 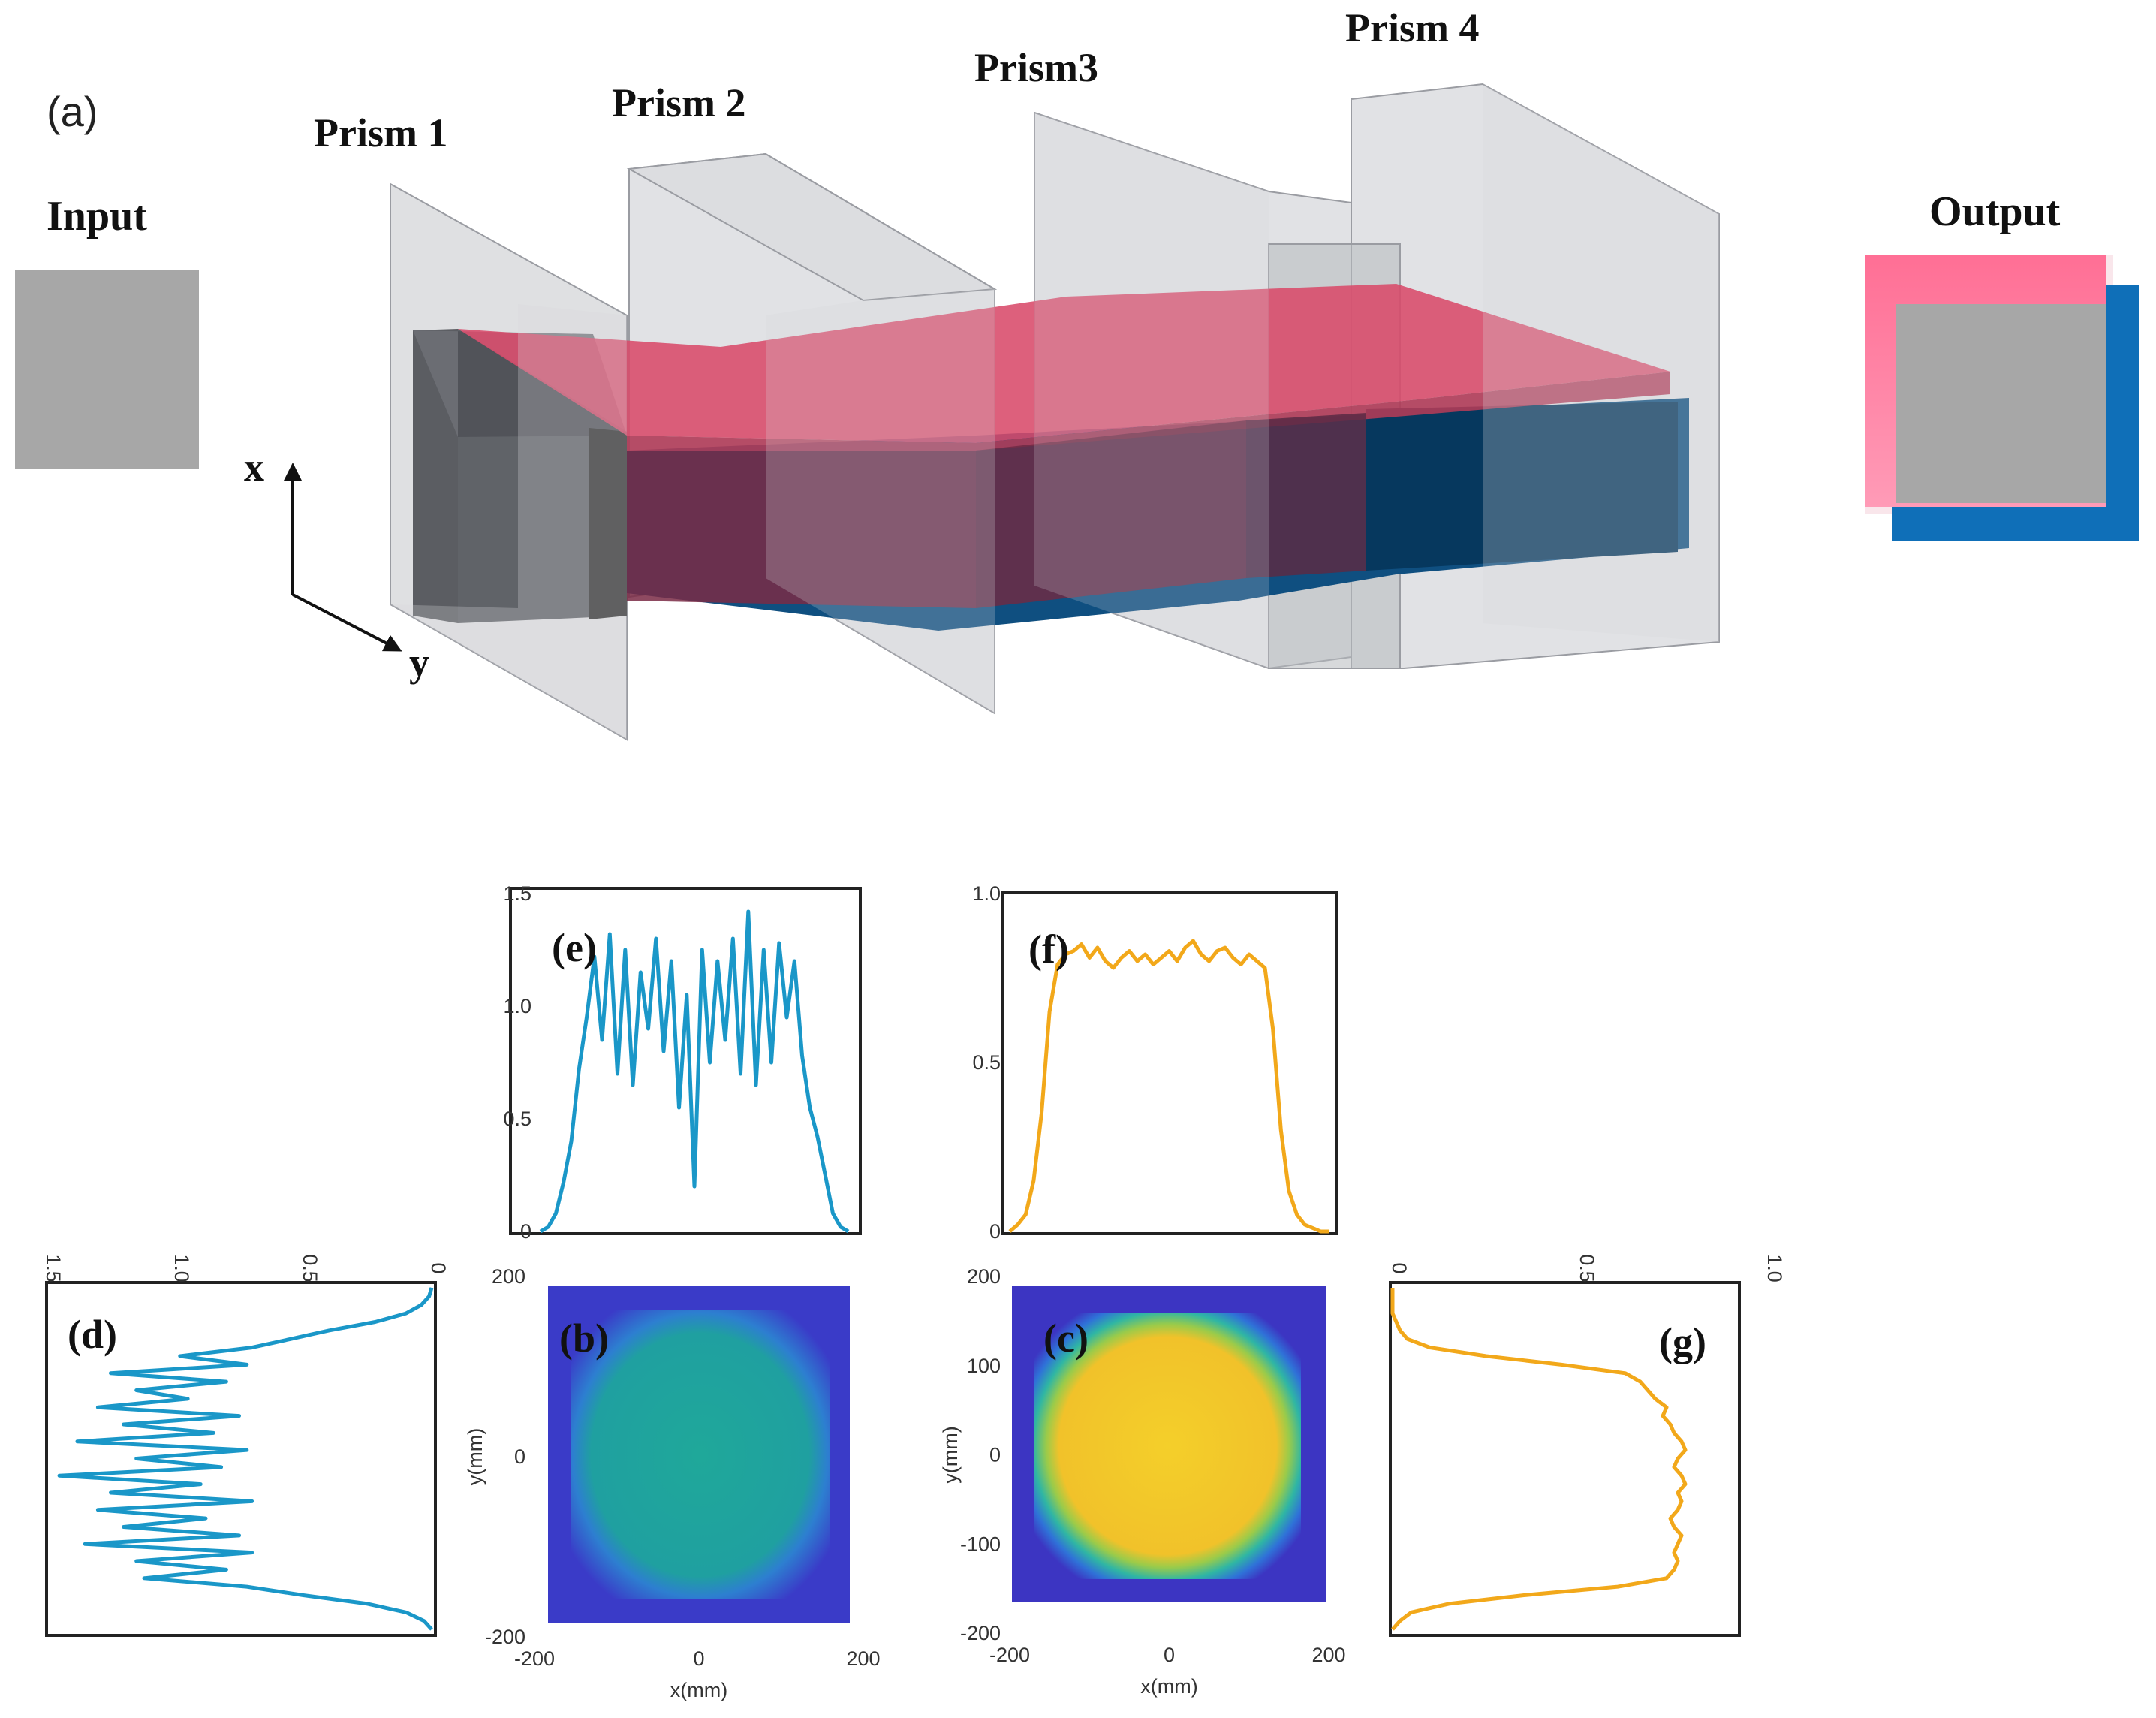 I want to click on prism-4-label: Prism 4, so click(x=1412, y=27).